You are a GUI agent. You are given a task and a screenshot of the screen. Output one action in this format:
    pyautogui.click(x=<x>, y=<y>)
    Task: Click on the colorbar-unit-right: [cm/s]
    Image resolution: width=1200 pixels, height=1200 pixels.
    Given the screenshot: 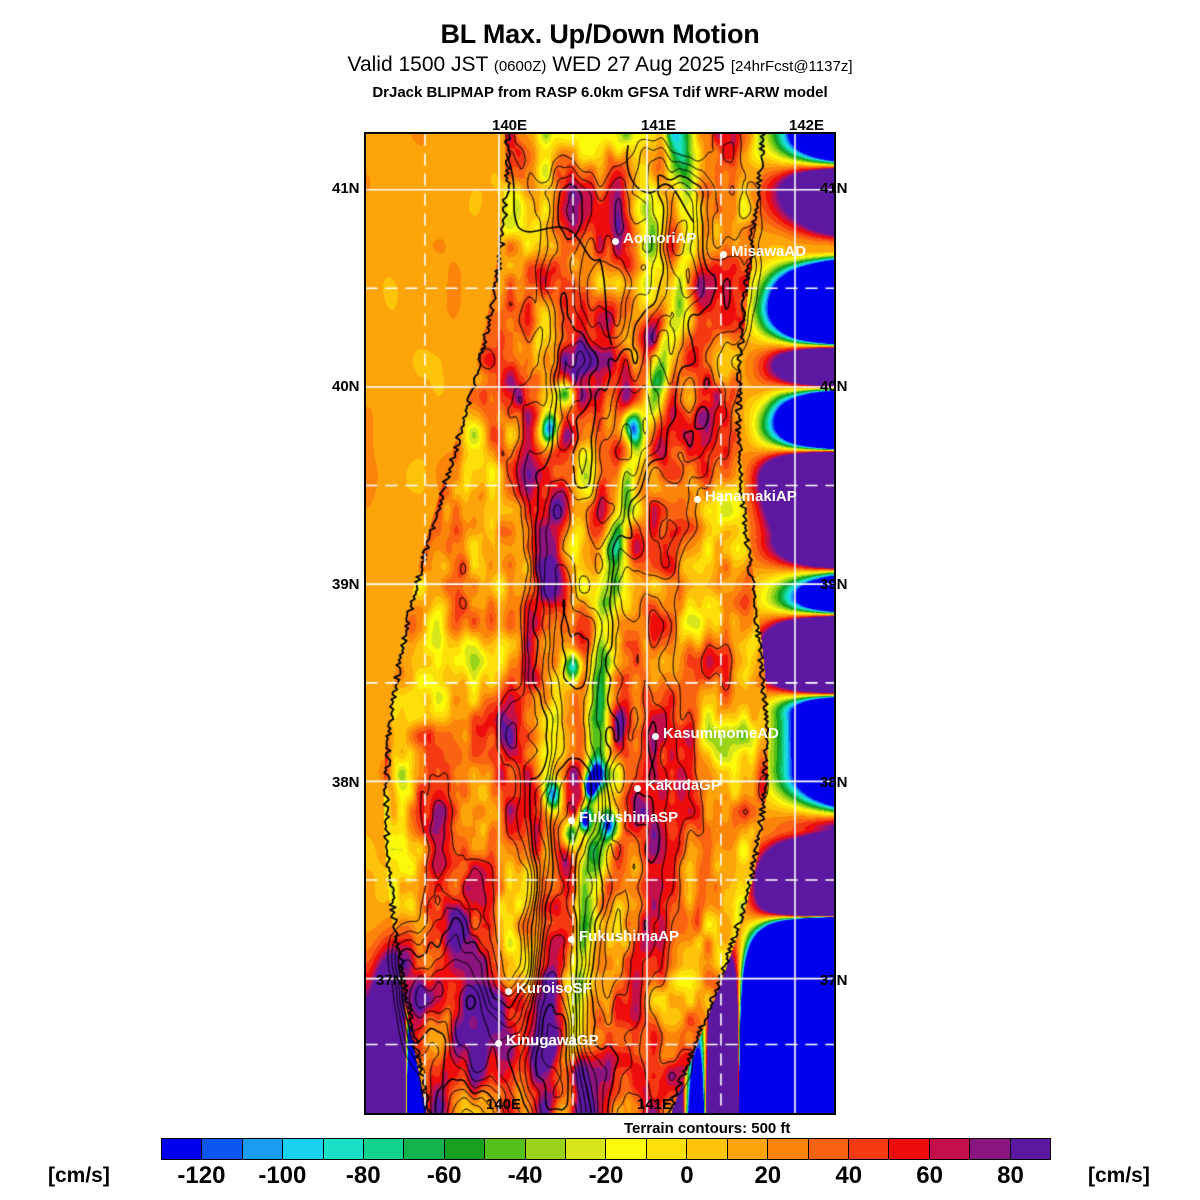 What is the action you would take?
    pyautogui.click(x=1119, y=1175)
    